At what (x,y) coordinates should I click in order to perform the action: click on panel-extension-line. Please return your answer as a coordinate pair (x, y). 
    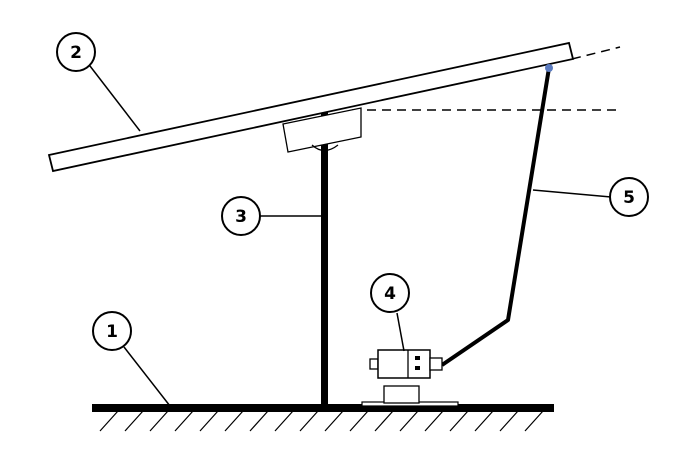
    Looking at the image, I should click on (596, 53).